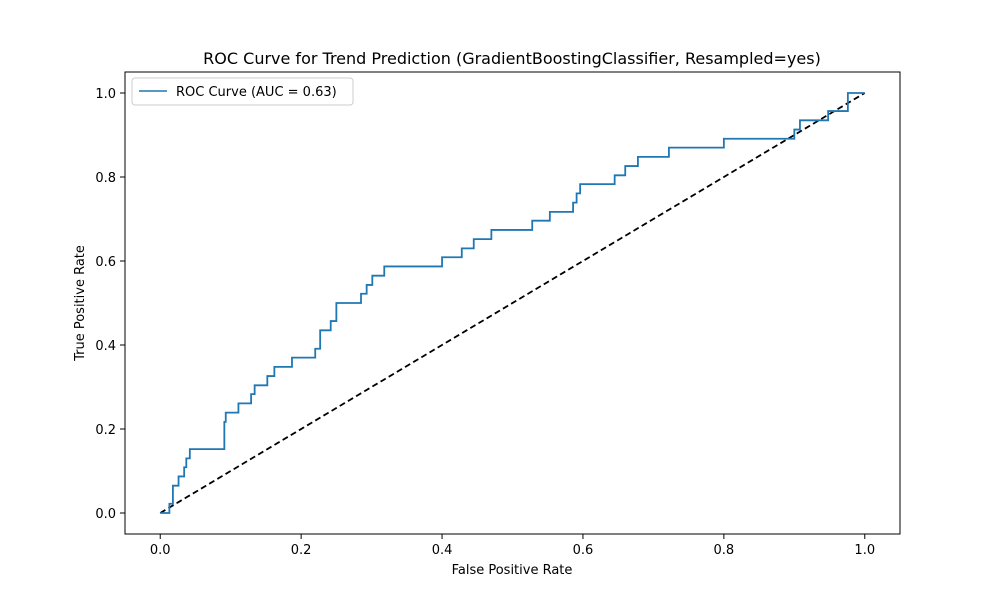 This screenshot has height=600, width=1000. I want to click on x-axis-label: False Positive Rate, so click(512, 570).